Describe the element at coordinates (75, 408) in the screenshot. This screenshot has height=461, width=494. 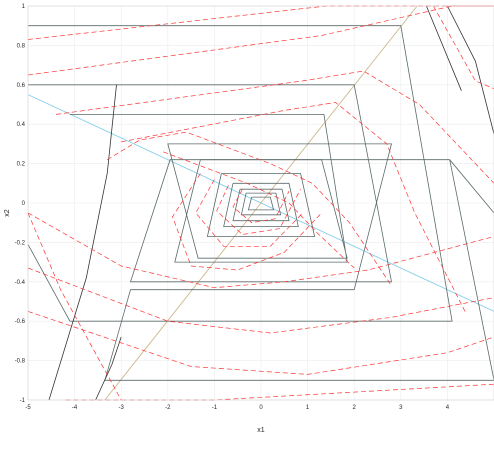
I see `x-tick-label: -4` at that location.